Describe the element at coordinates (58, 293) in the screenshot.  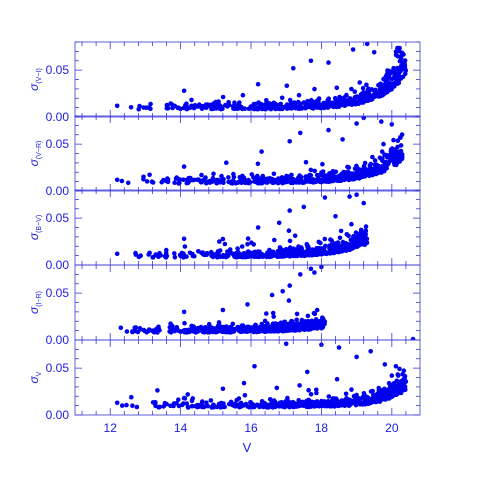
I see `y-tick-label: 0.05` at that location.